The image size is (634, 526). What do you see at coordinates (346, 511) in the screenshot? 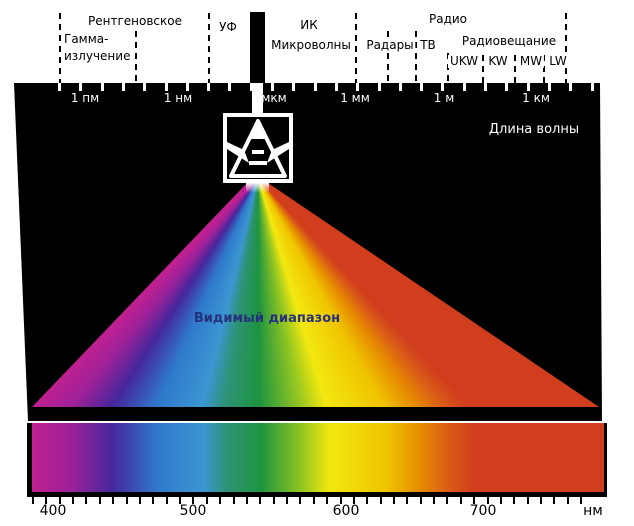
I see `nm-axis-number-2: 600` at bounding box center [346, 511].